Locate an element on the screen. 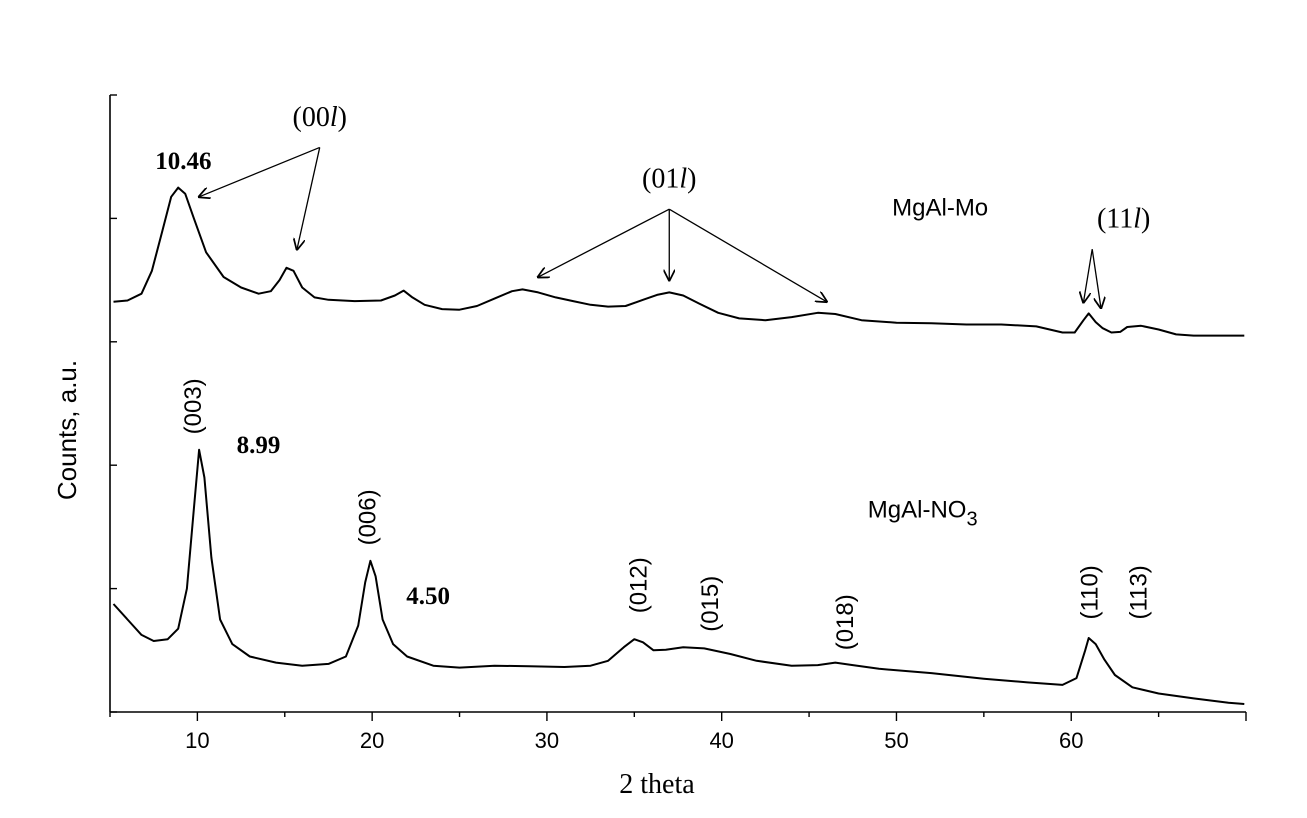  d-spacing-label: 8.99 is located at coordinates (259, 445).